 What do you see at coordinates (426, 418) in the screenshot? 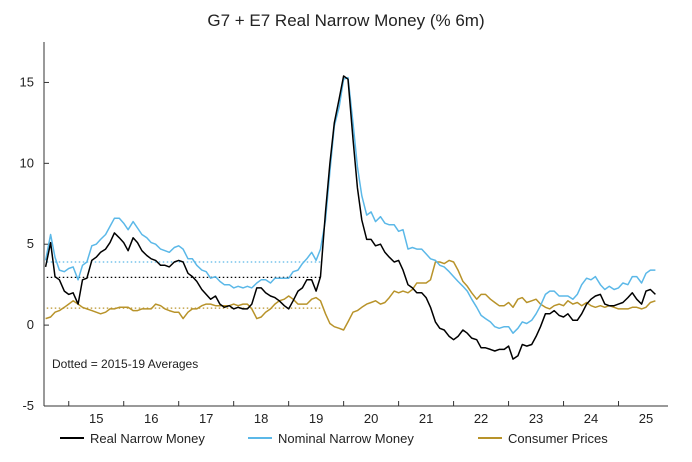
I see `x-tick-label: 21` at bounding box center [426, 418].